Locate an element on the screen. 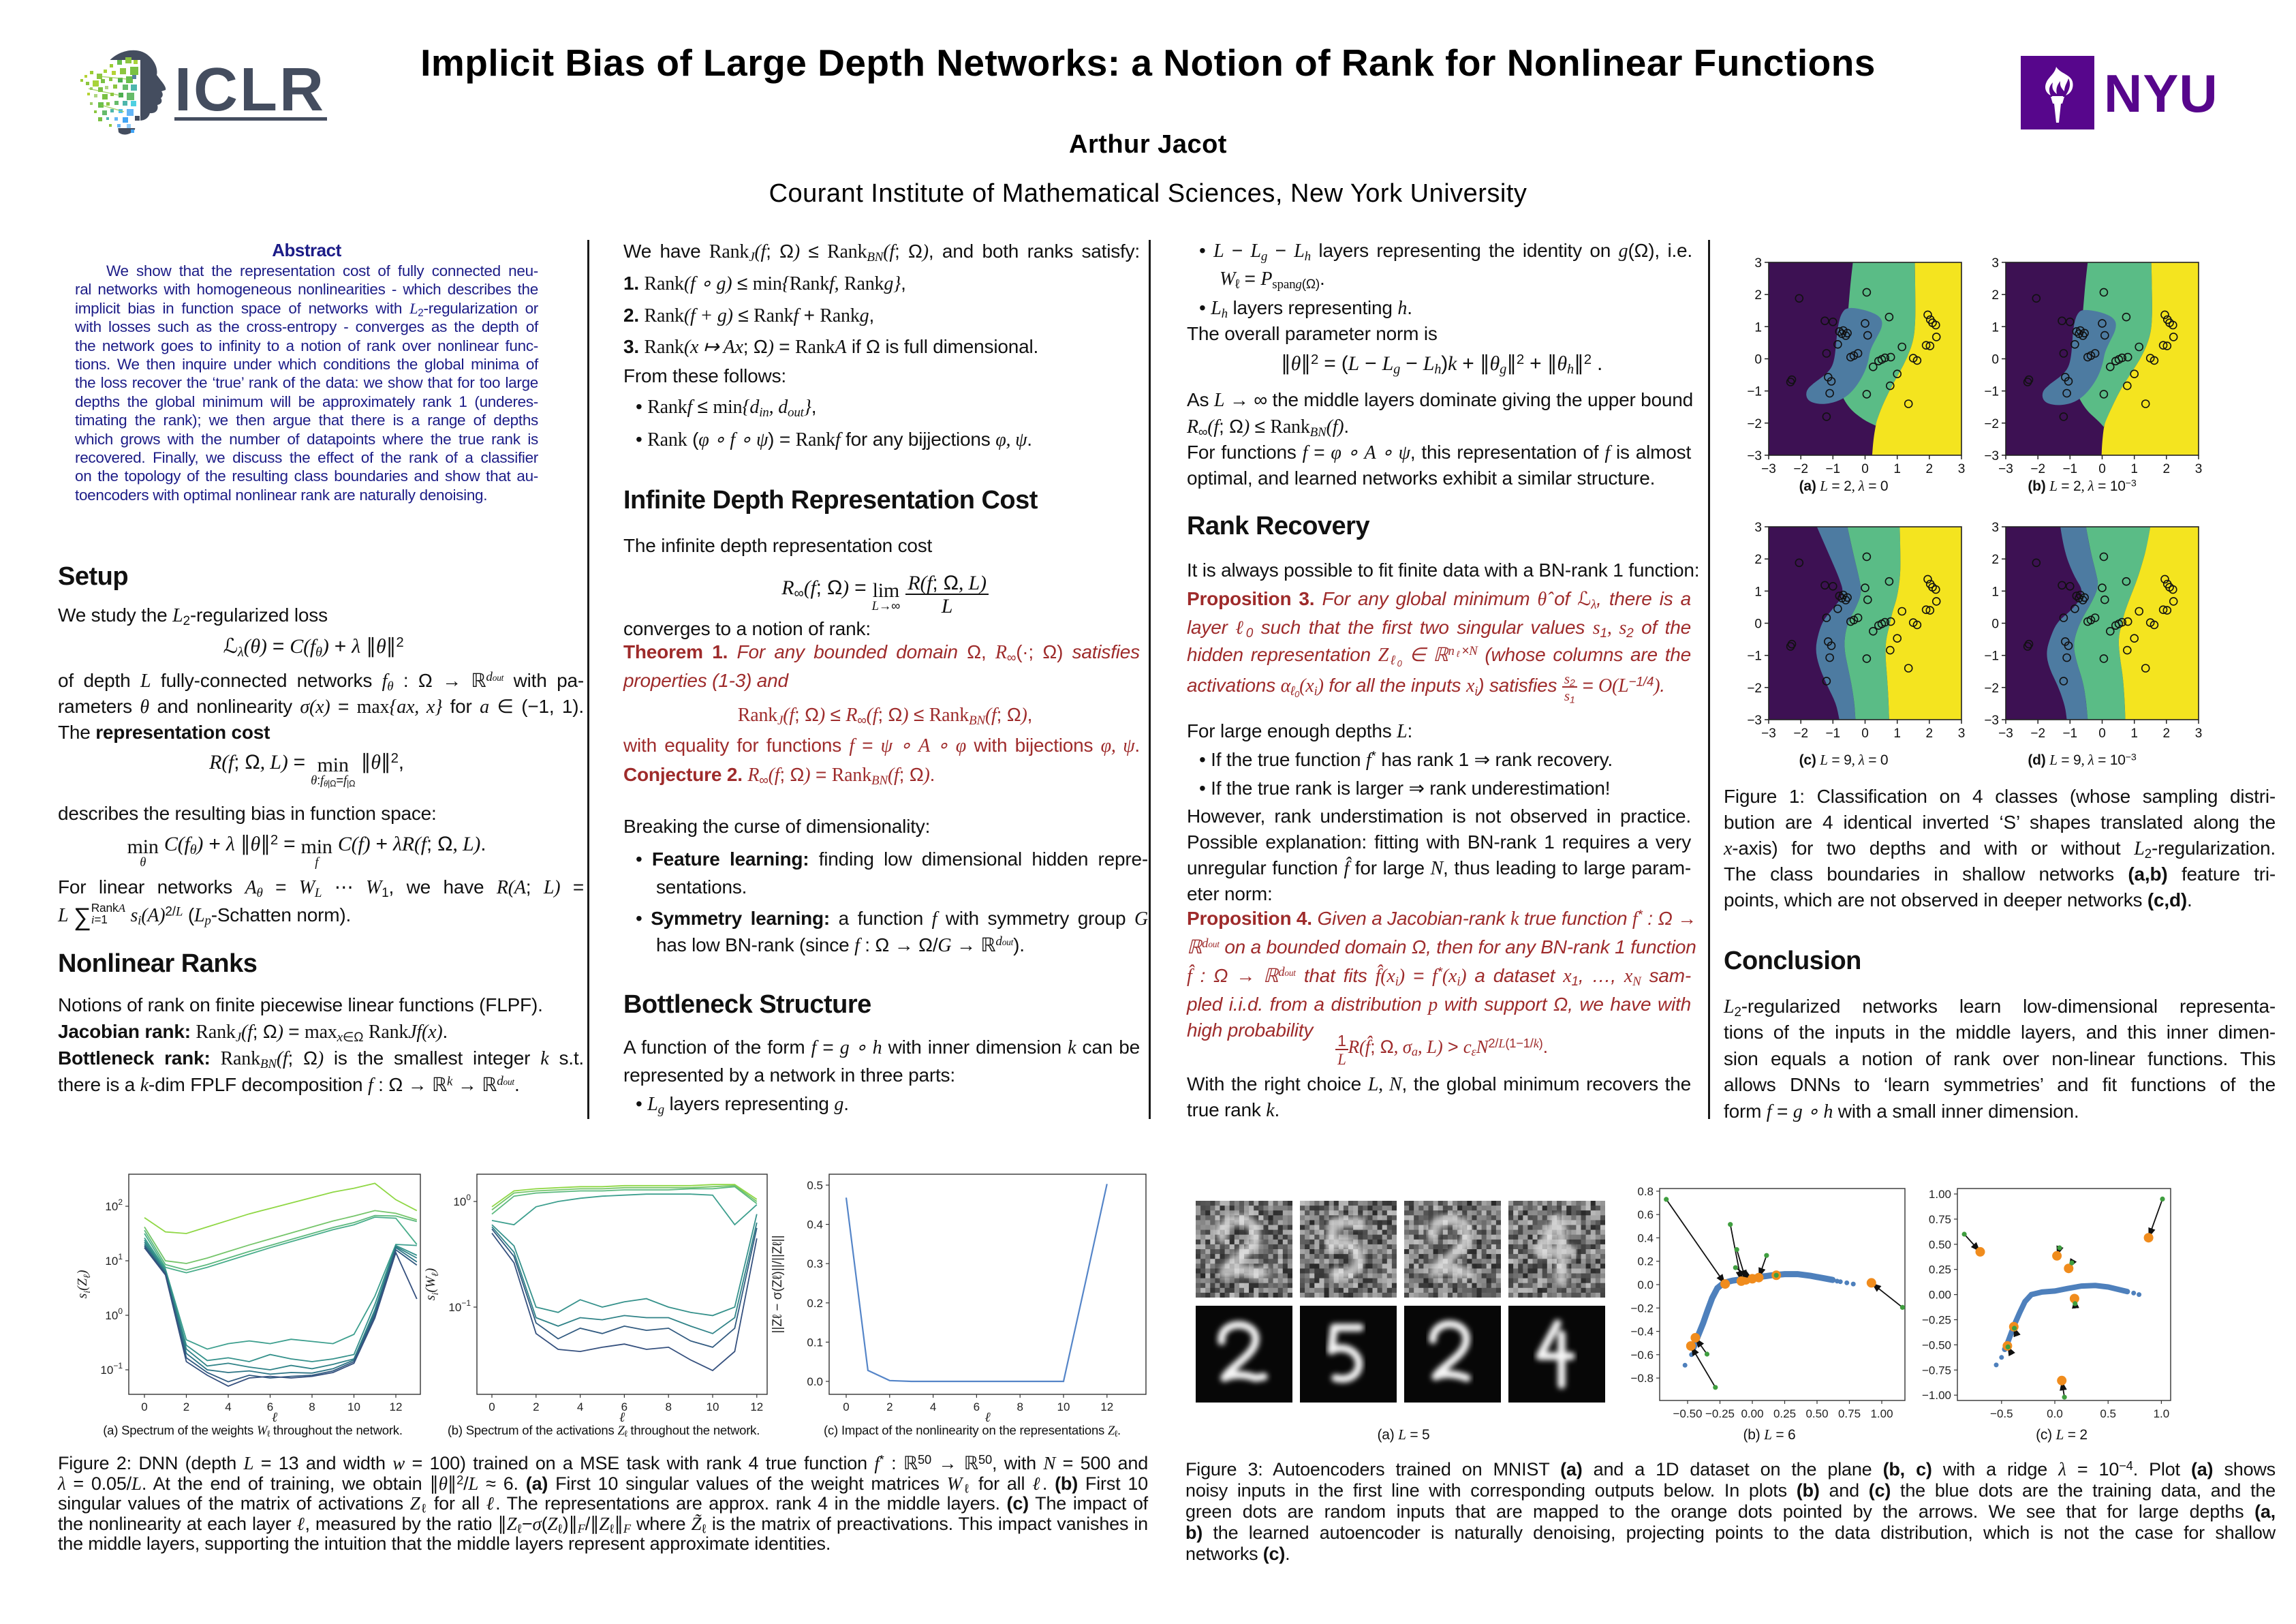  svg-text: −0.8 is located at coordinates (1642, 1378).